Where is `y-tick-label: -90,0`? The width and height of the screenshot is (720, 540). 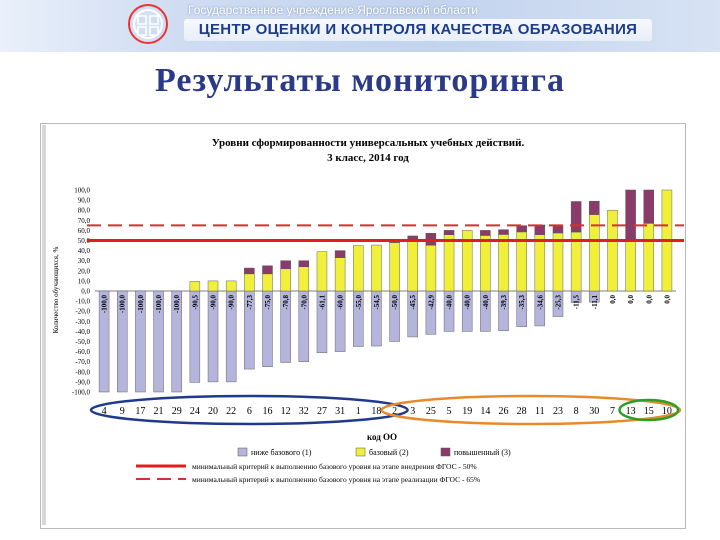 y-tick-label: -90,0 is located at coordinates (82, 382).